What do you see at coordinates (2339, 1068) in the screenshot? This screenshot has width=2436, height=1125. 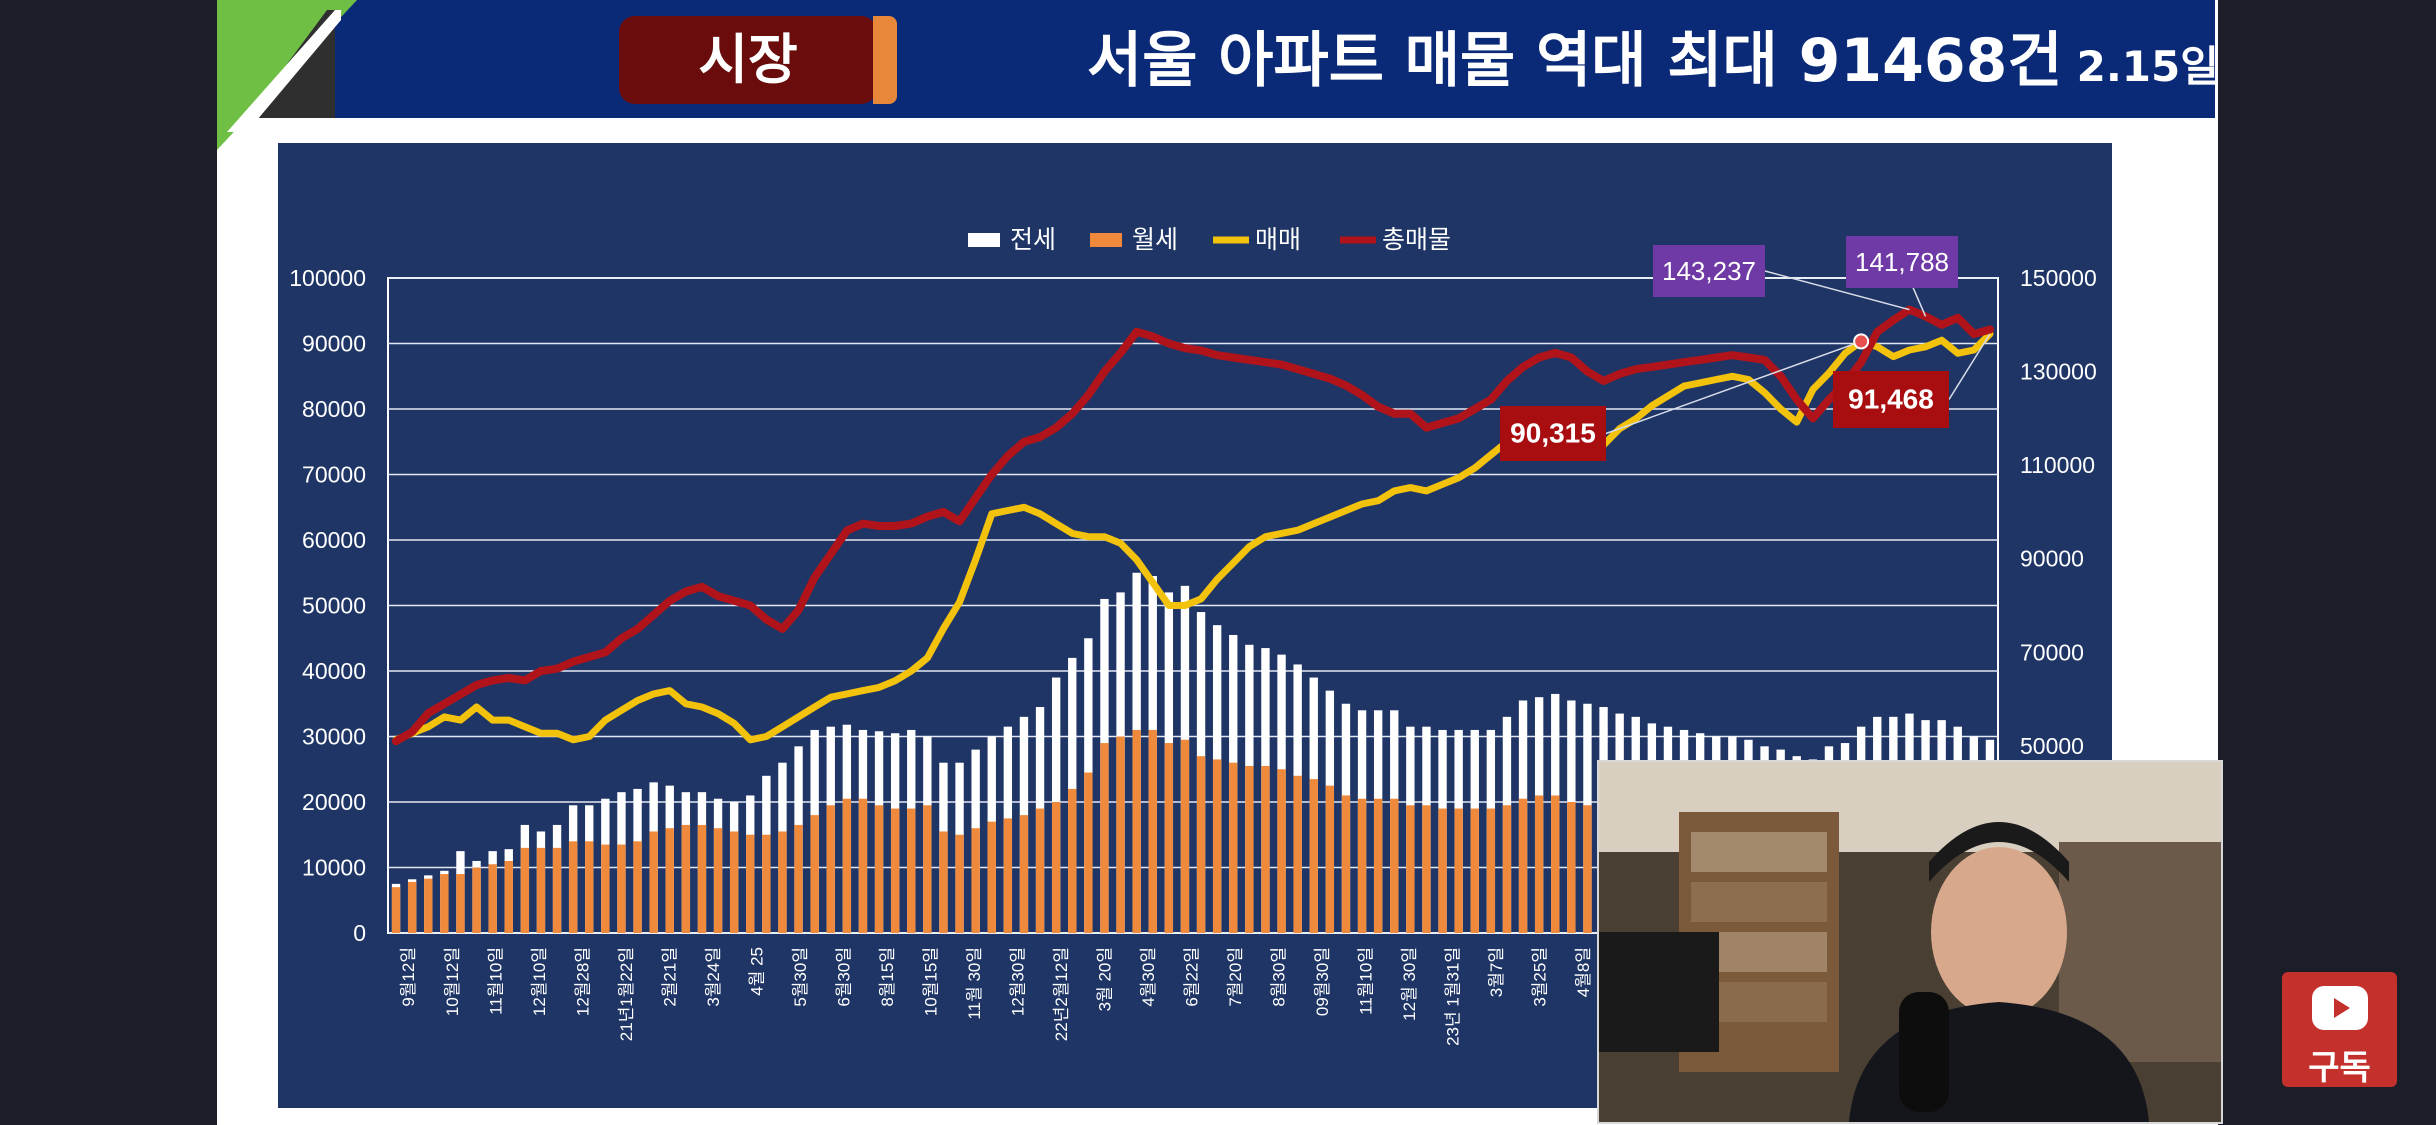 I see `subscribe-label: 구독` at bounding box center [2339, 1068].